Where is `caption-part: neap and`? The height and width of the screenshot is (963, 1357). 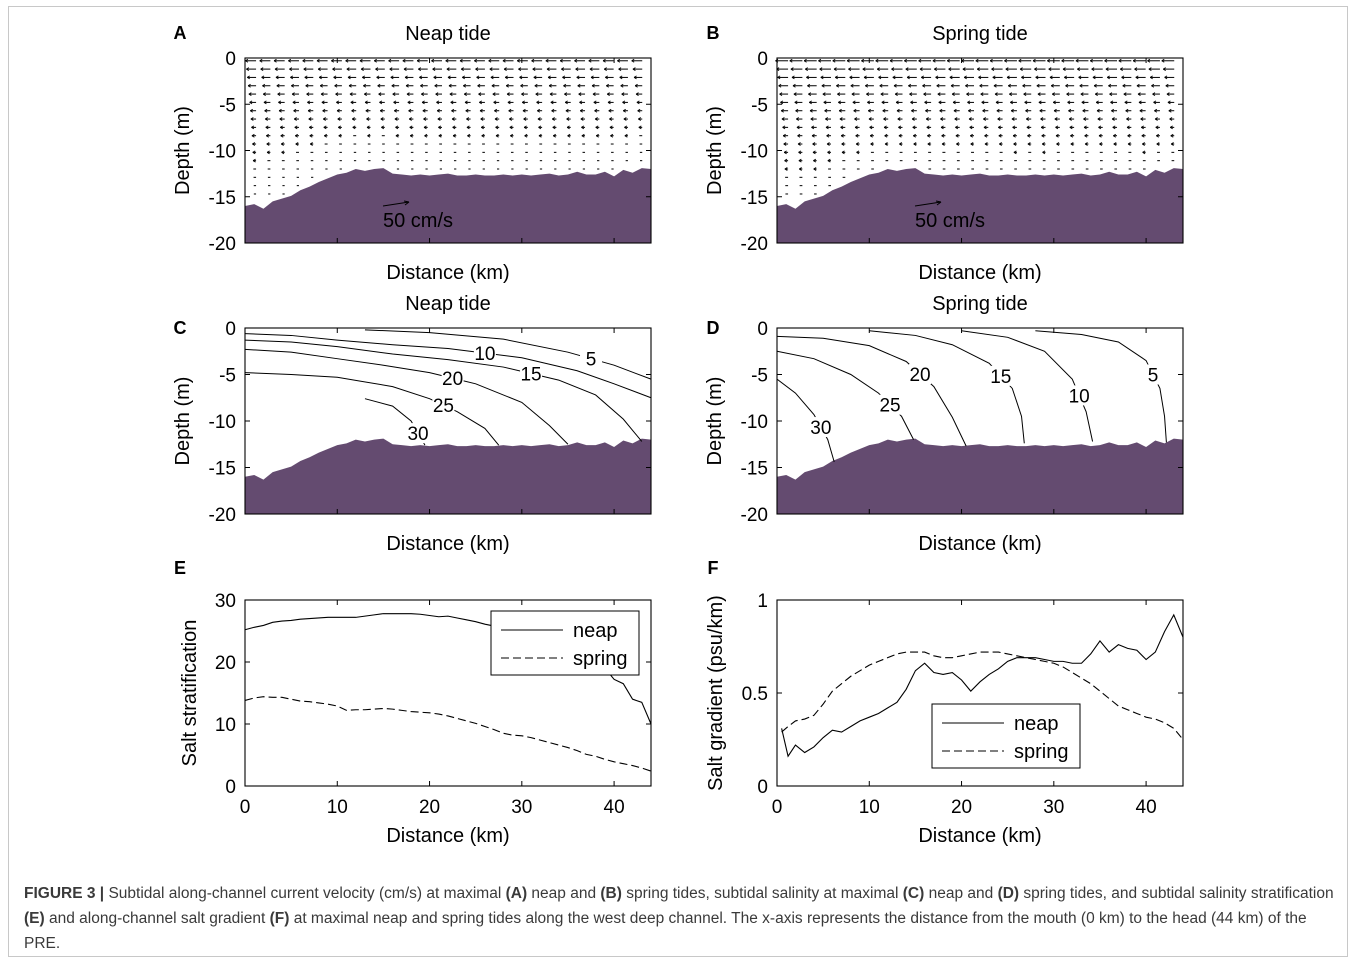 caption-part: neap and is located at coordinates (961, 893).